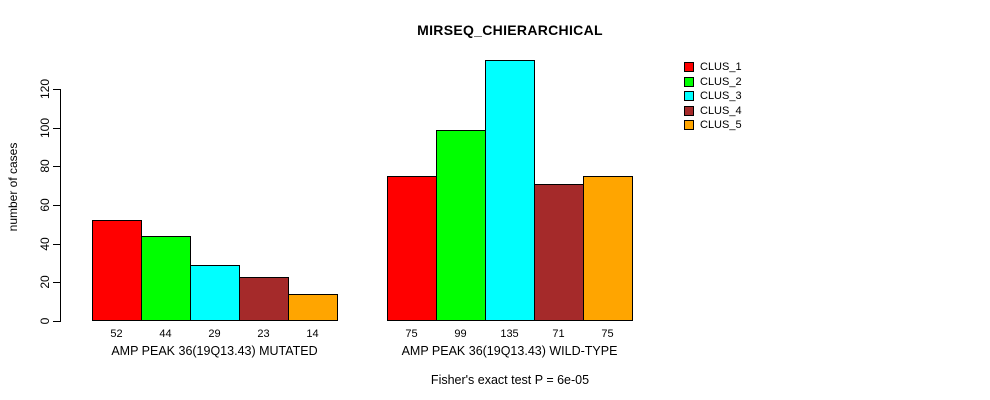  Describe the element at coordinates (721, 67) in the screenshot. I see `legend-label: CLUS_1` at that location.